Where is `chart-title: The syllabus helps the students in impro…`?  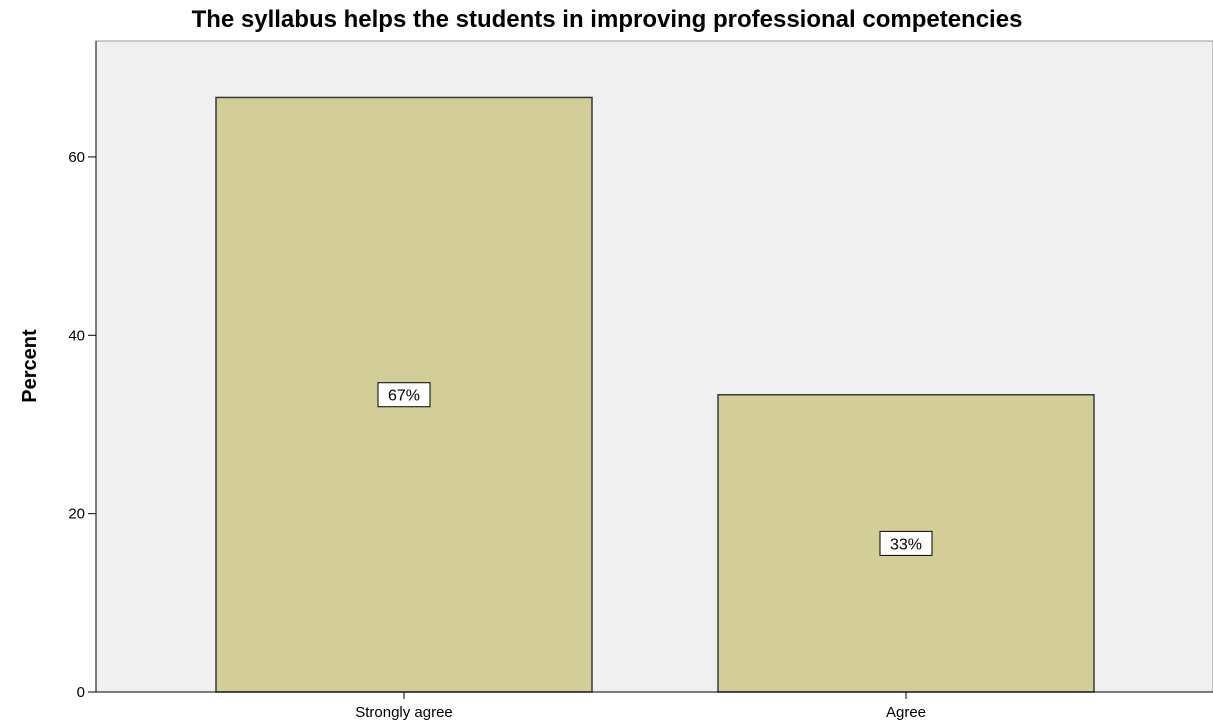 chart-title: The syllabus helps the students in impro… is located at coordinates (607, 19).